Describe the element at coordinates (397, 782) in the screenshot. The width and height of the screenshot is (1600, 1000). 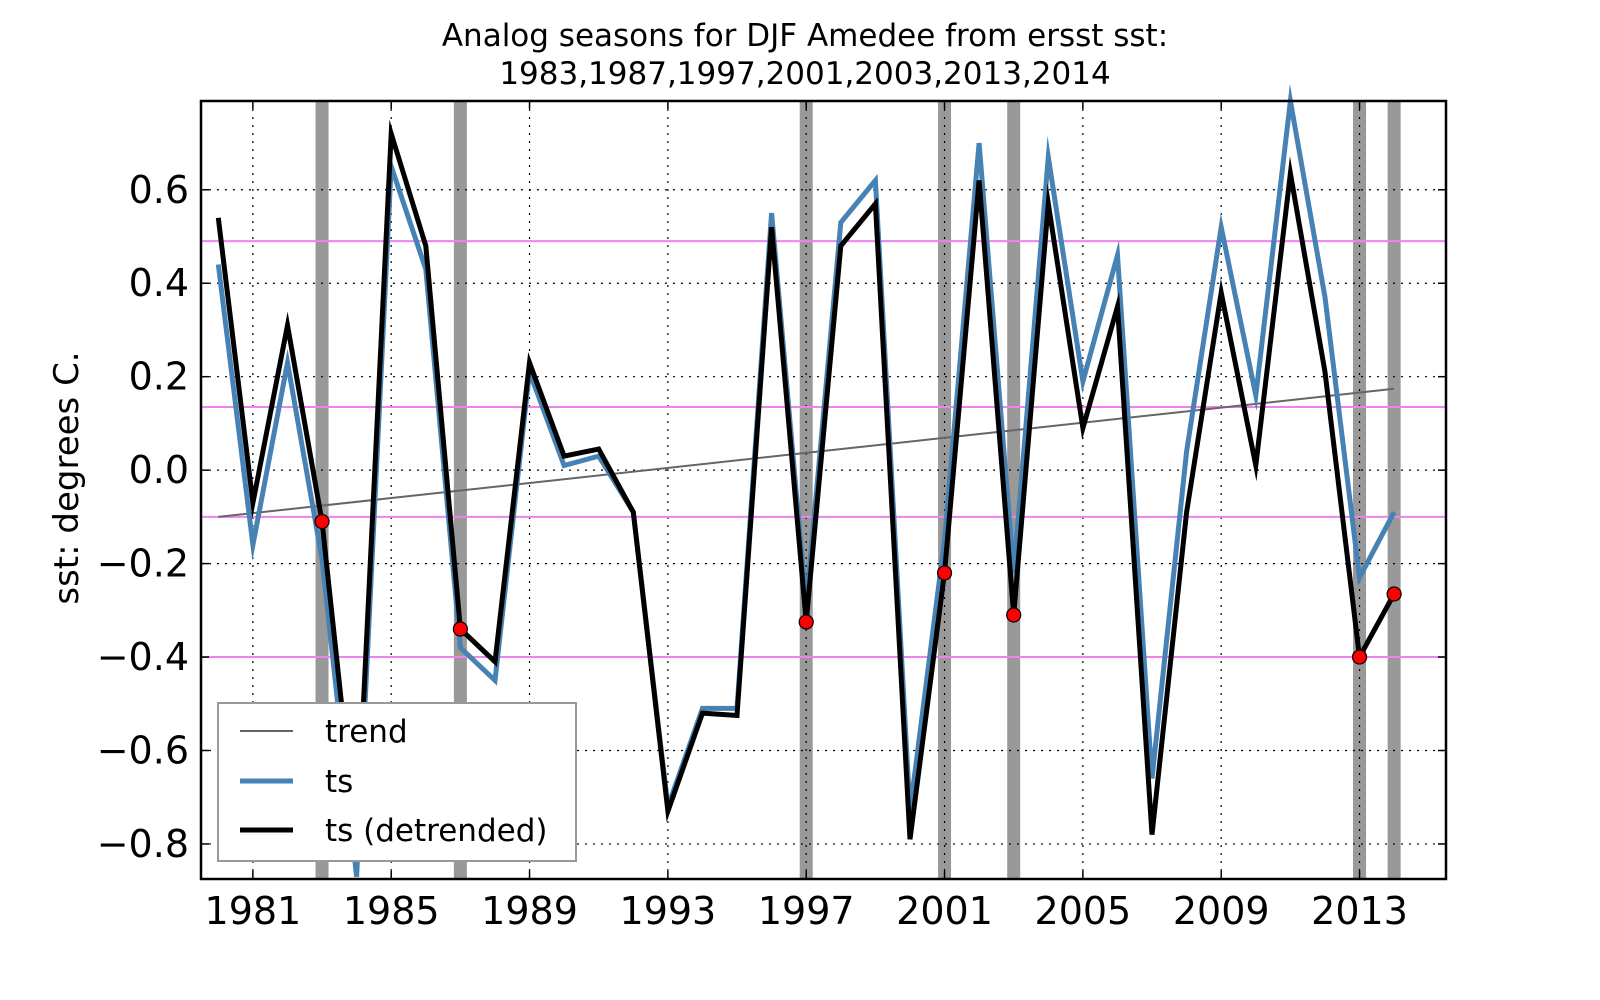
I see `legend: trend ts ts (detrended)` at that location.